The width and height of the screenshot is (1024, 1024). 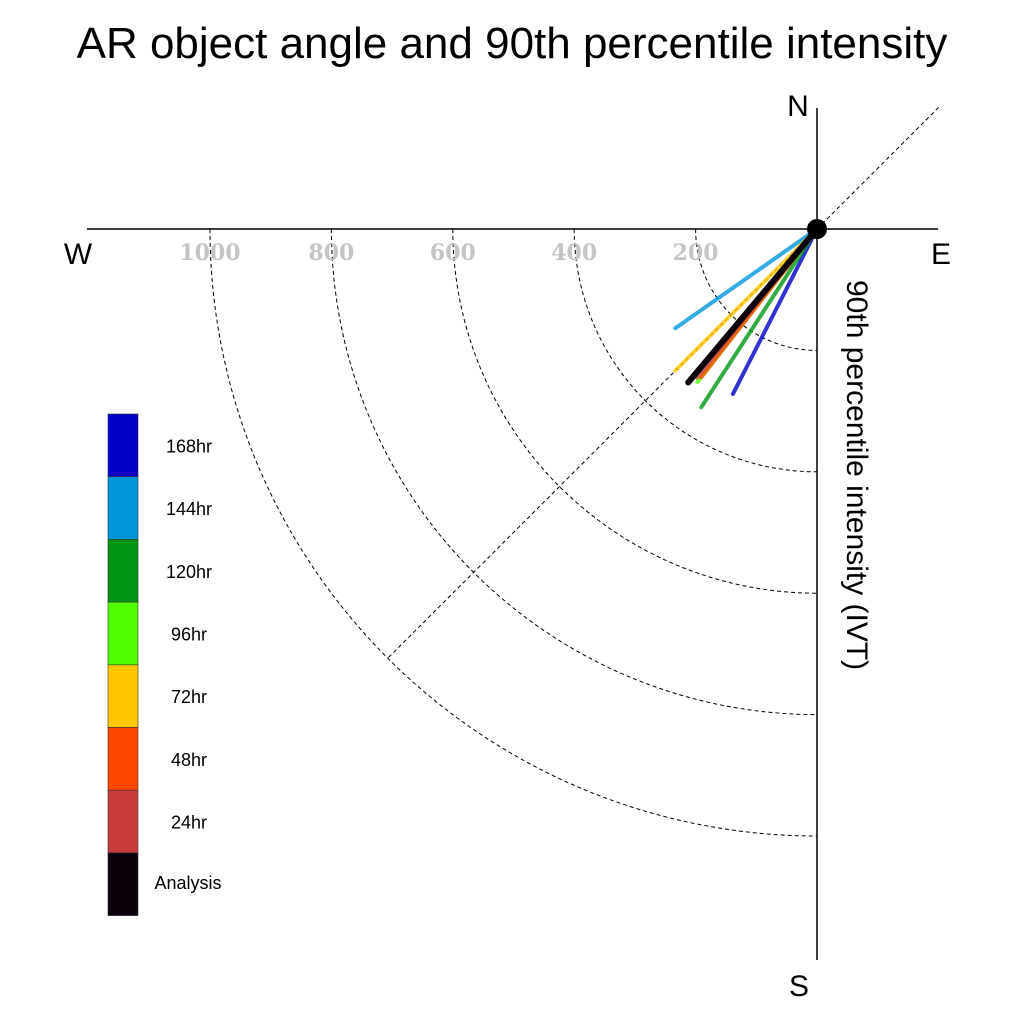 I want to click on legend-label-168hr: 168hr, so click(x=189, y=446).